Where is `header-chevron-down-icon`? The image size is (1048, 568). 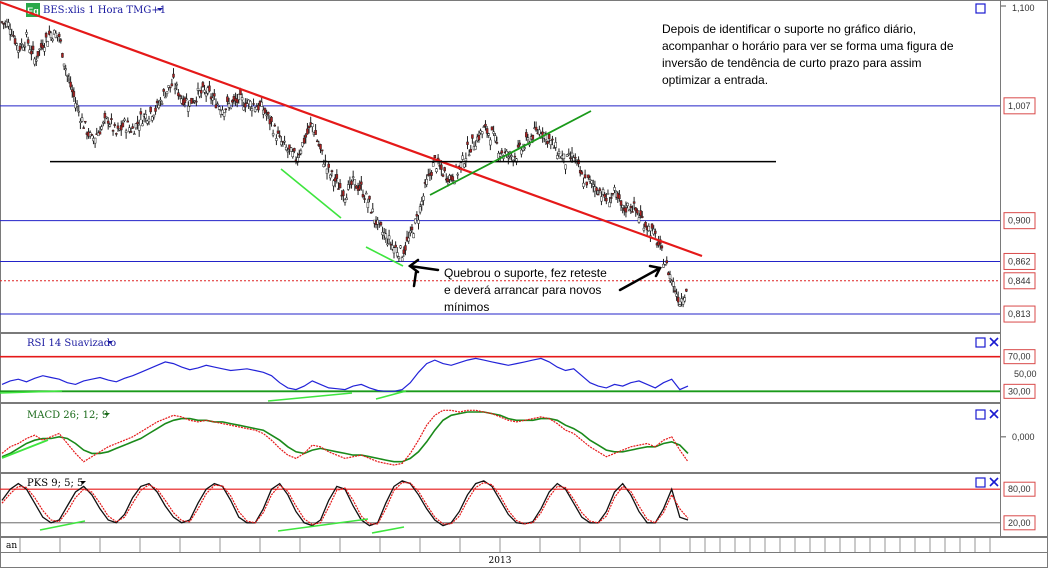
header-chevron-down-icon is located at coordinates (160, 9).